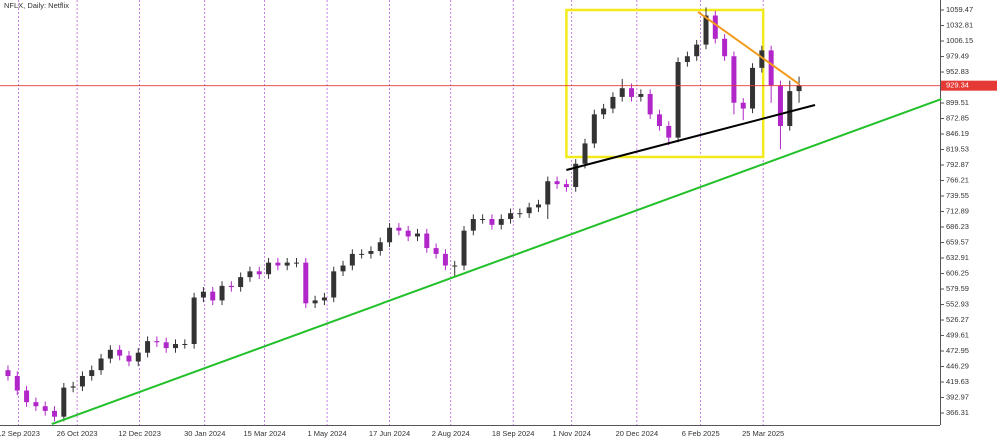 The width and height of the screenshot is (1000, 440). Describe the element at coordinates (957, 242) in the screenshot. I see `y-tick-label: 659.57` at that location.